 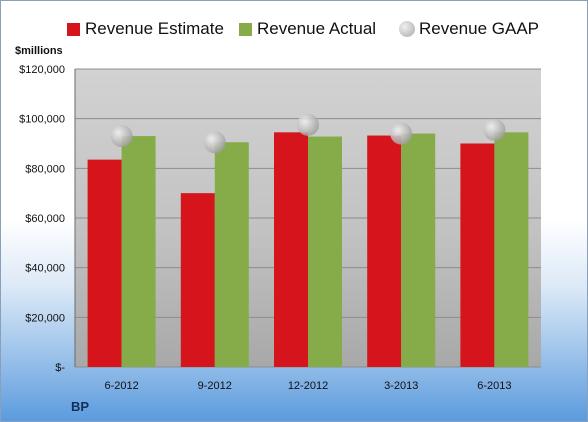 What do you see at coordinates (45, 269) in the screenshot?
I see `y-tick-label: $40,000` at bounding box center [45, 269].